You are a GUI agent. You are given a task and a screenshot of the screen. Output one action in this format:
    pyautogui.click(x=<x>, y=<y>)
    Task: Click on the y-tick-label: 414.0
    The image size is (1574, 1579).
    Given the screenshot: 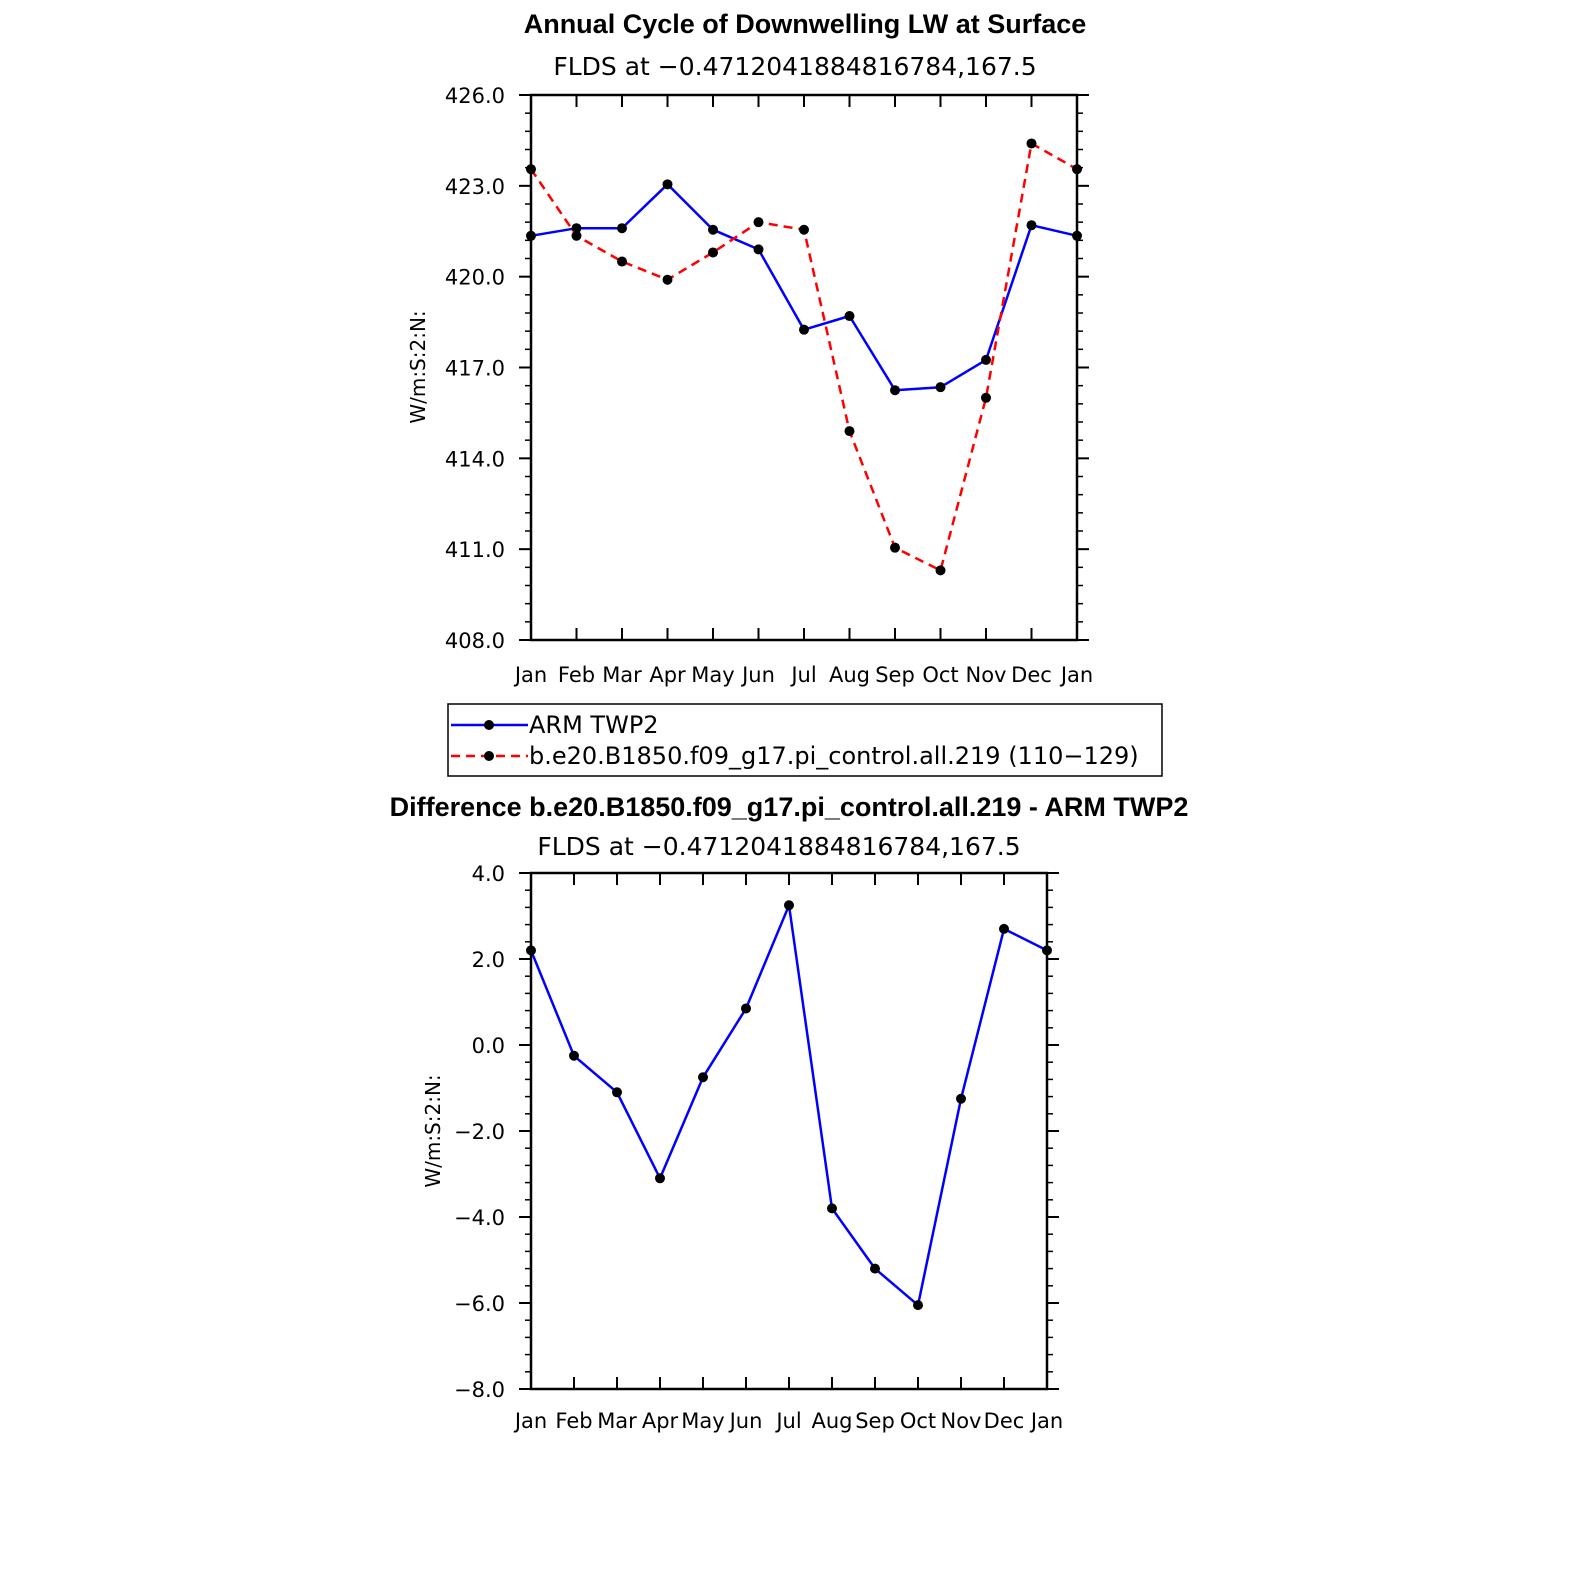 What is the action you would take?
    pyautogui.click(x=475, y=459)
    